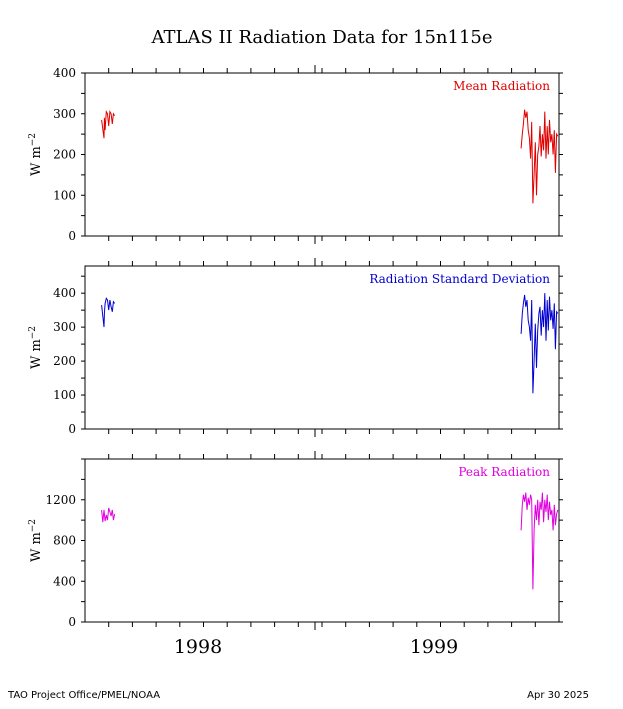 The height and width of the screenshot is (709, 623). I want to click on footer-credit: TAO Project Office/PMEL/NOAA, so click(84, 695).